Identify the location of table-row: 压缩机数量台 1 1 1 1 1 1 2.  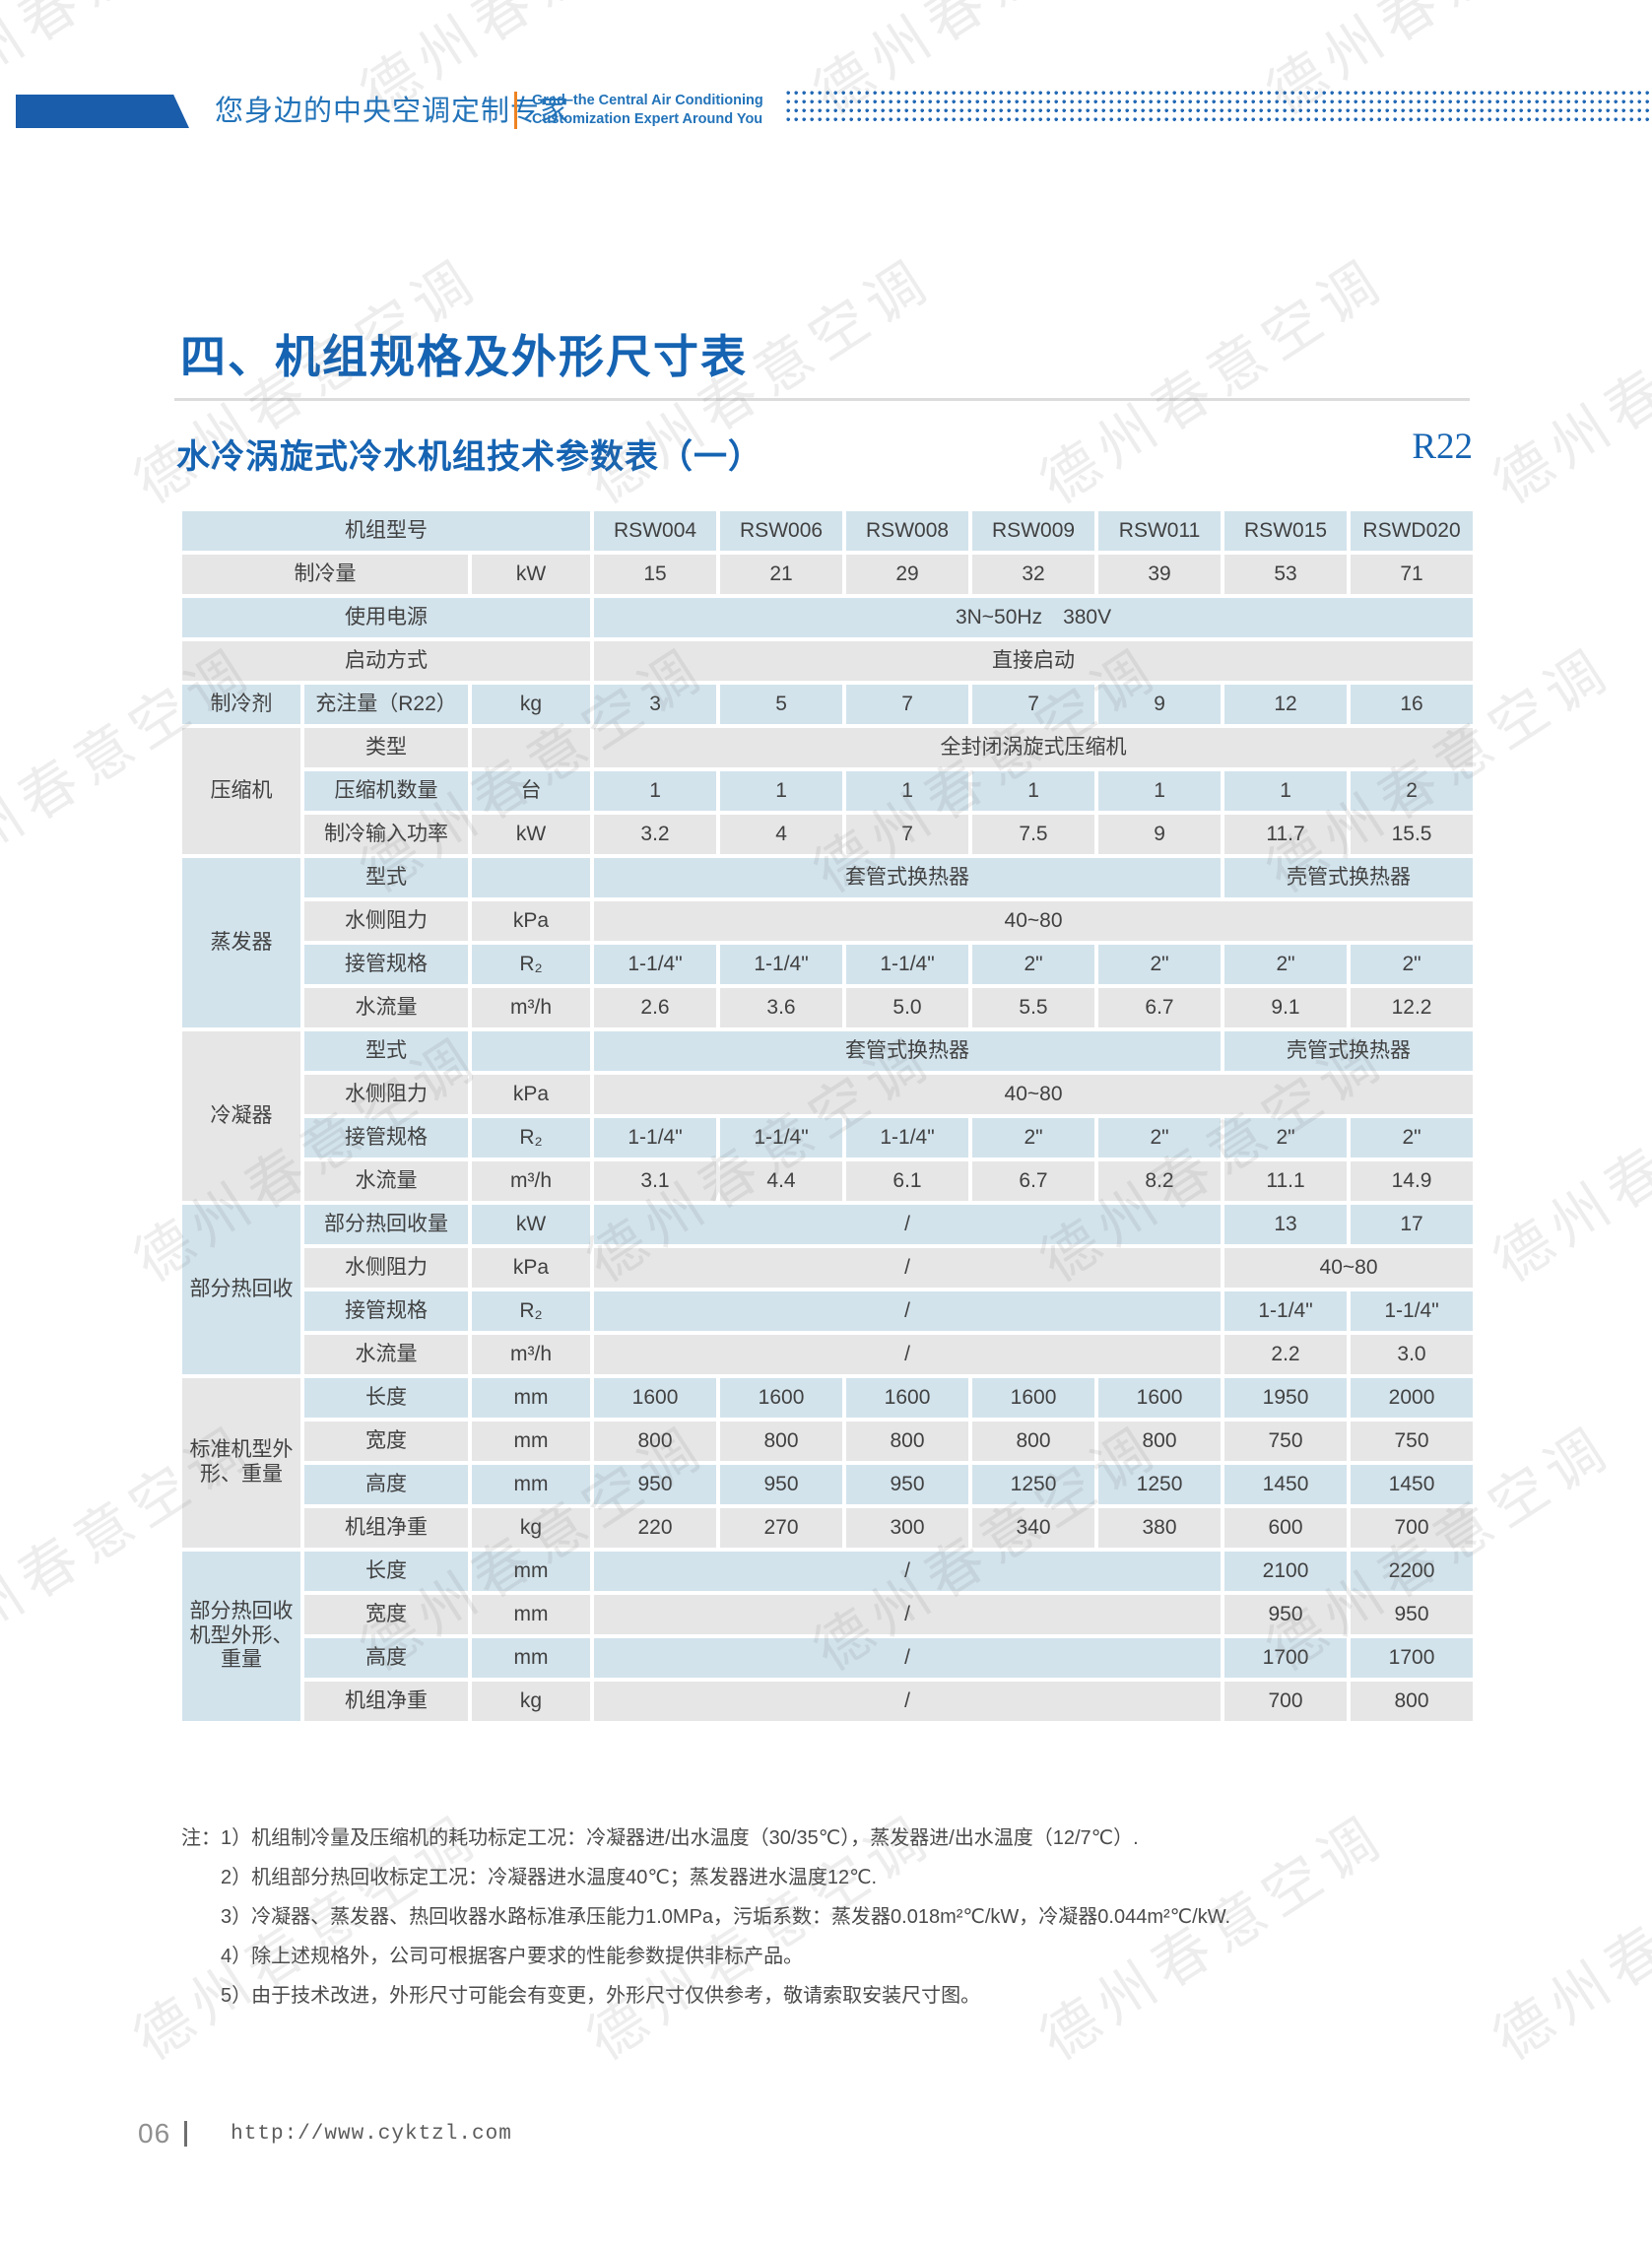
(828, 791).